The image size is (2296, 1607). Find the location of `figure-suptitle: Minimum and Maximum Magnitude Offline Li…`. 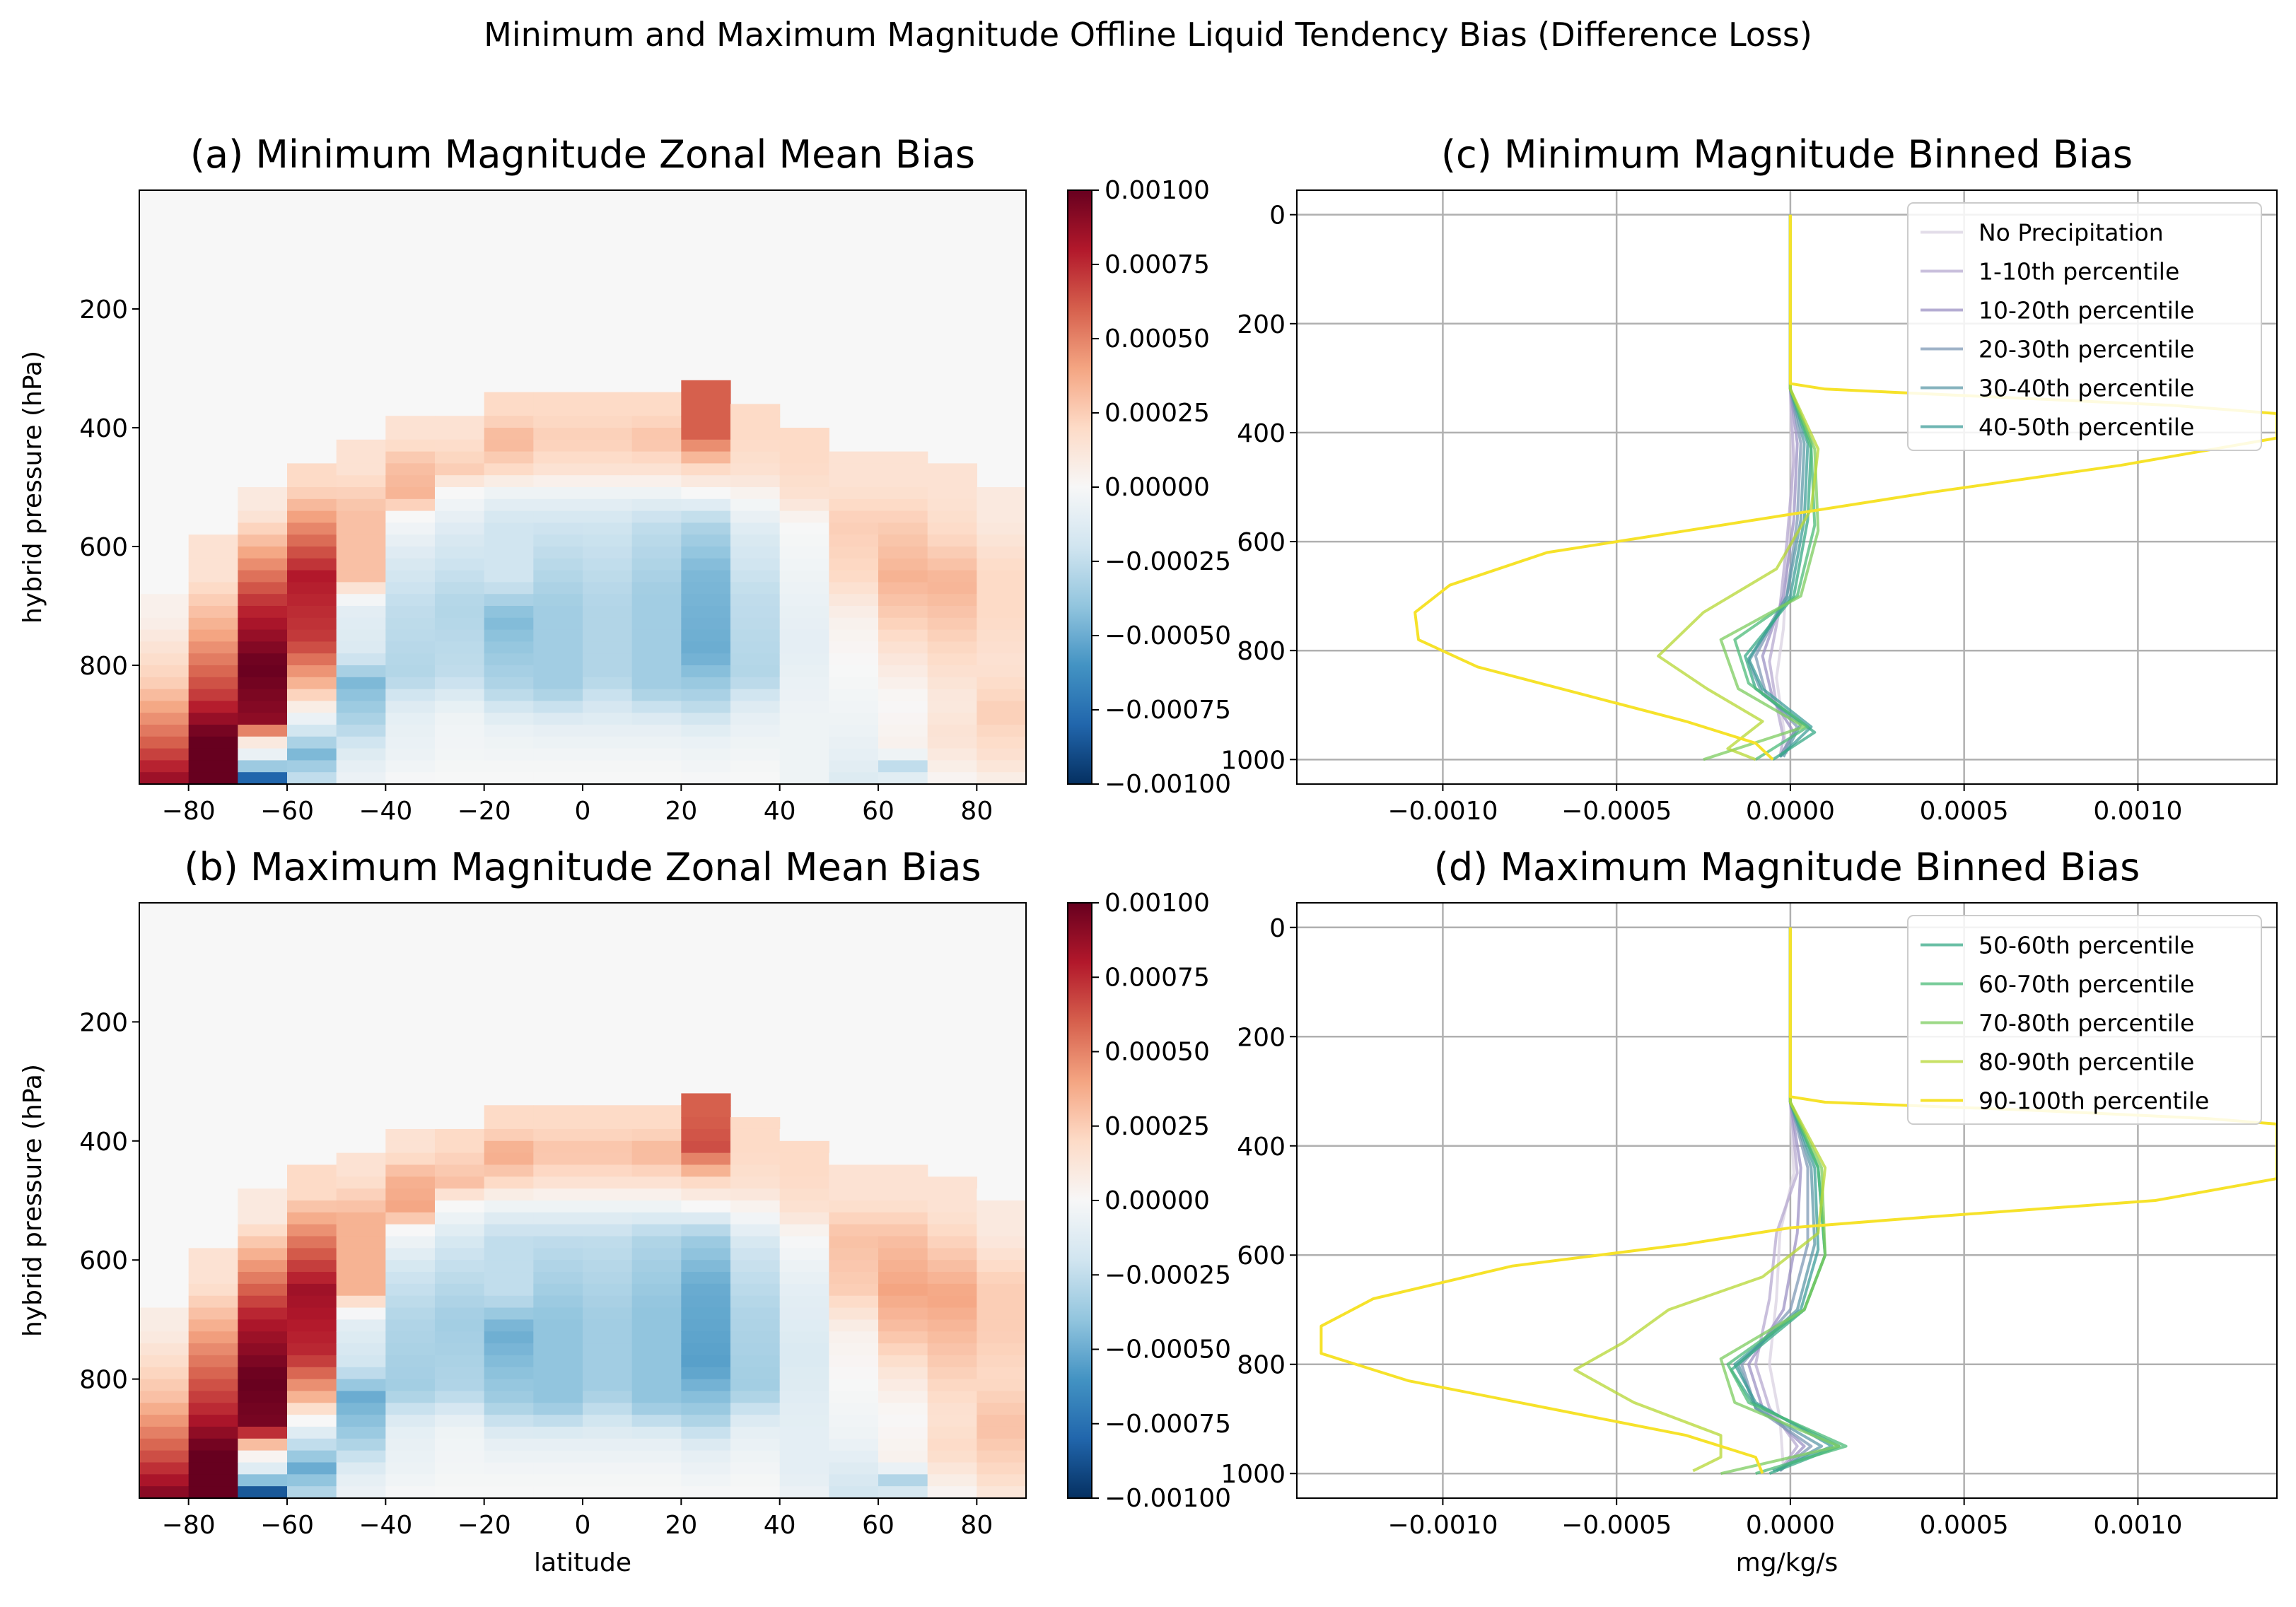

figure-suptitle: Minimum and Maximum Magnitude Offline Li… is located at coordinates (1148, 35).